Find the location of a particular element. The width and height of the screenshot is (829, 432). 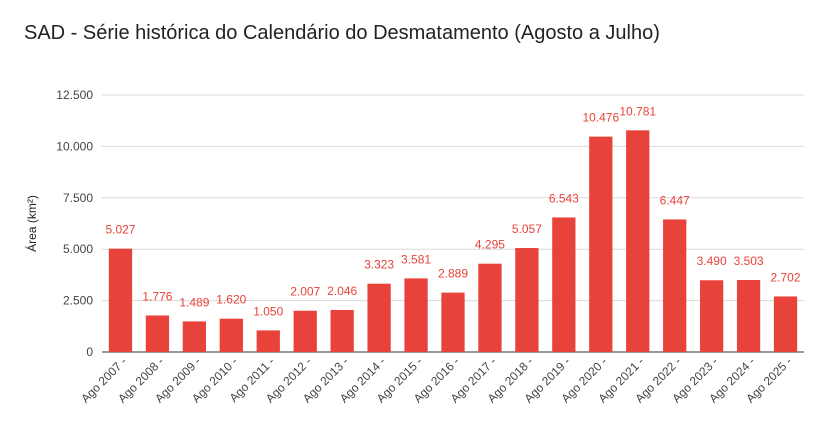

data-label: 3.490 is located at coordinates (712, 261).